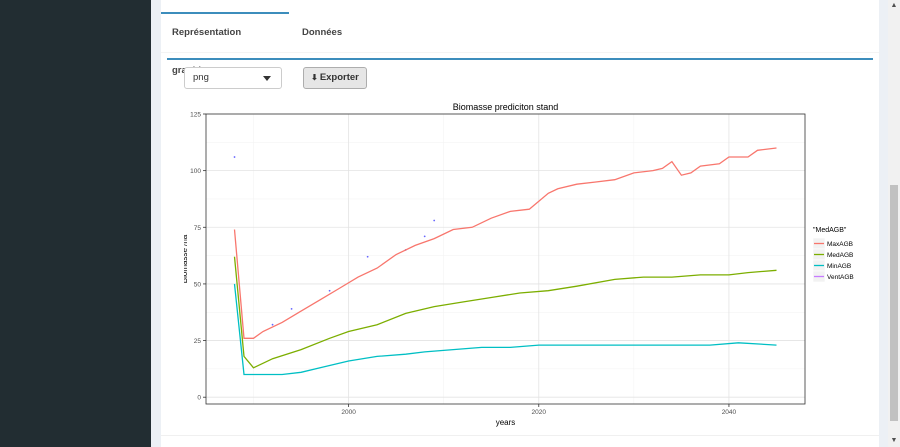 The width and height of the screenshot is (900, 447). I want to click on scroll-up-icon: ▲, so click(894, 5).